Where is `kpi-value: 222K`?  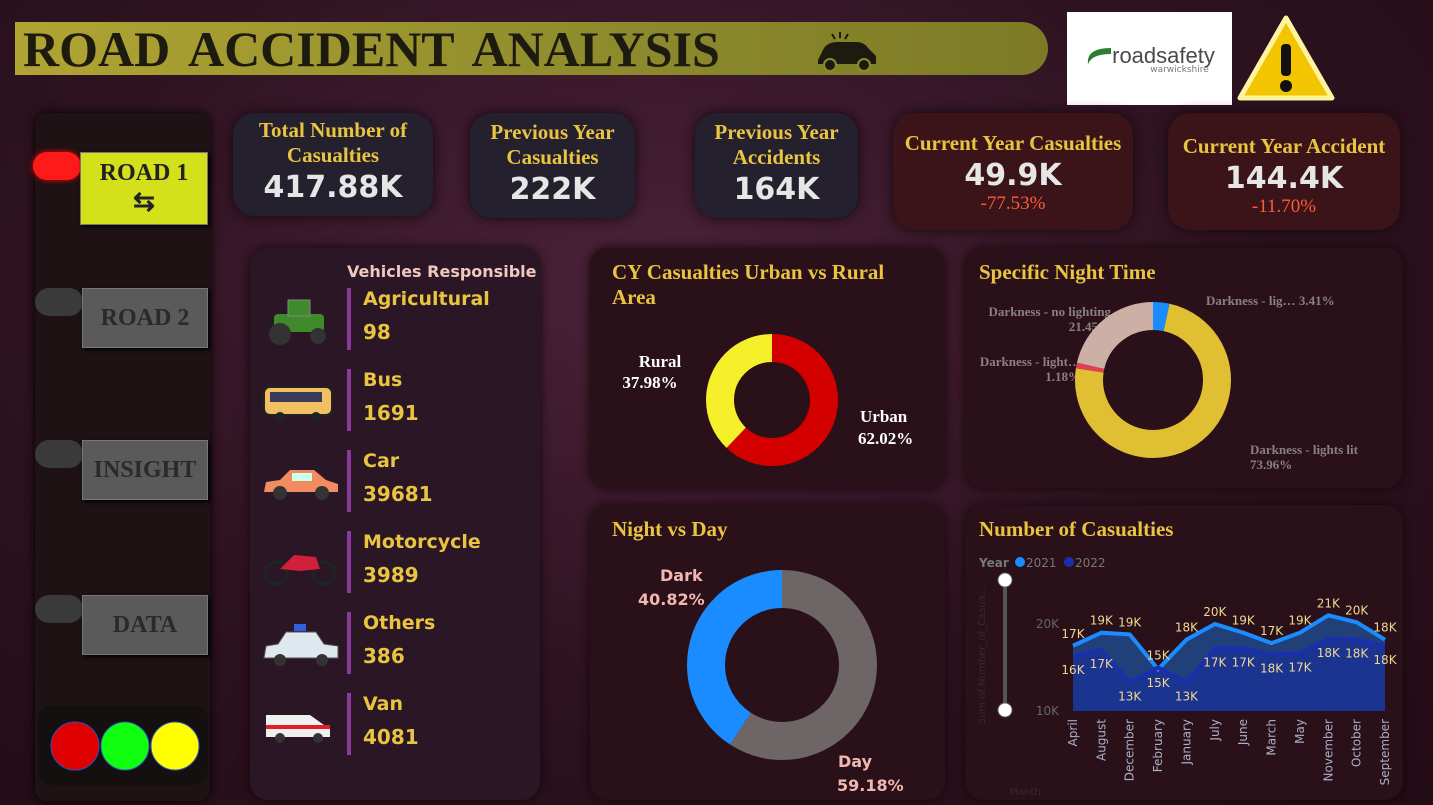
kpi-value: 222K is located at coordinates (552, 189).